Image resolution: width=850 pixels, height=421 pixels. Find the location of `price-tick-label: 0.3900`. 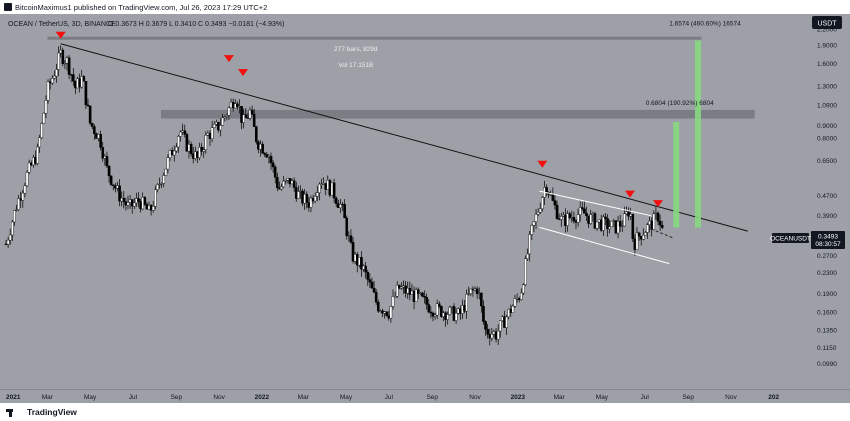

price-tick-label: 0.3900 is located at coordinates (827, 216).